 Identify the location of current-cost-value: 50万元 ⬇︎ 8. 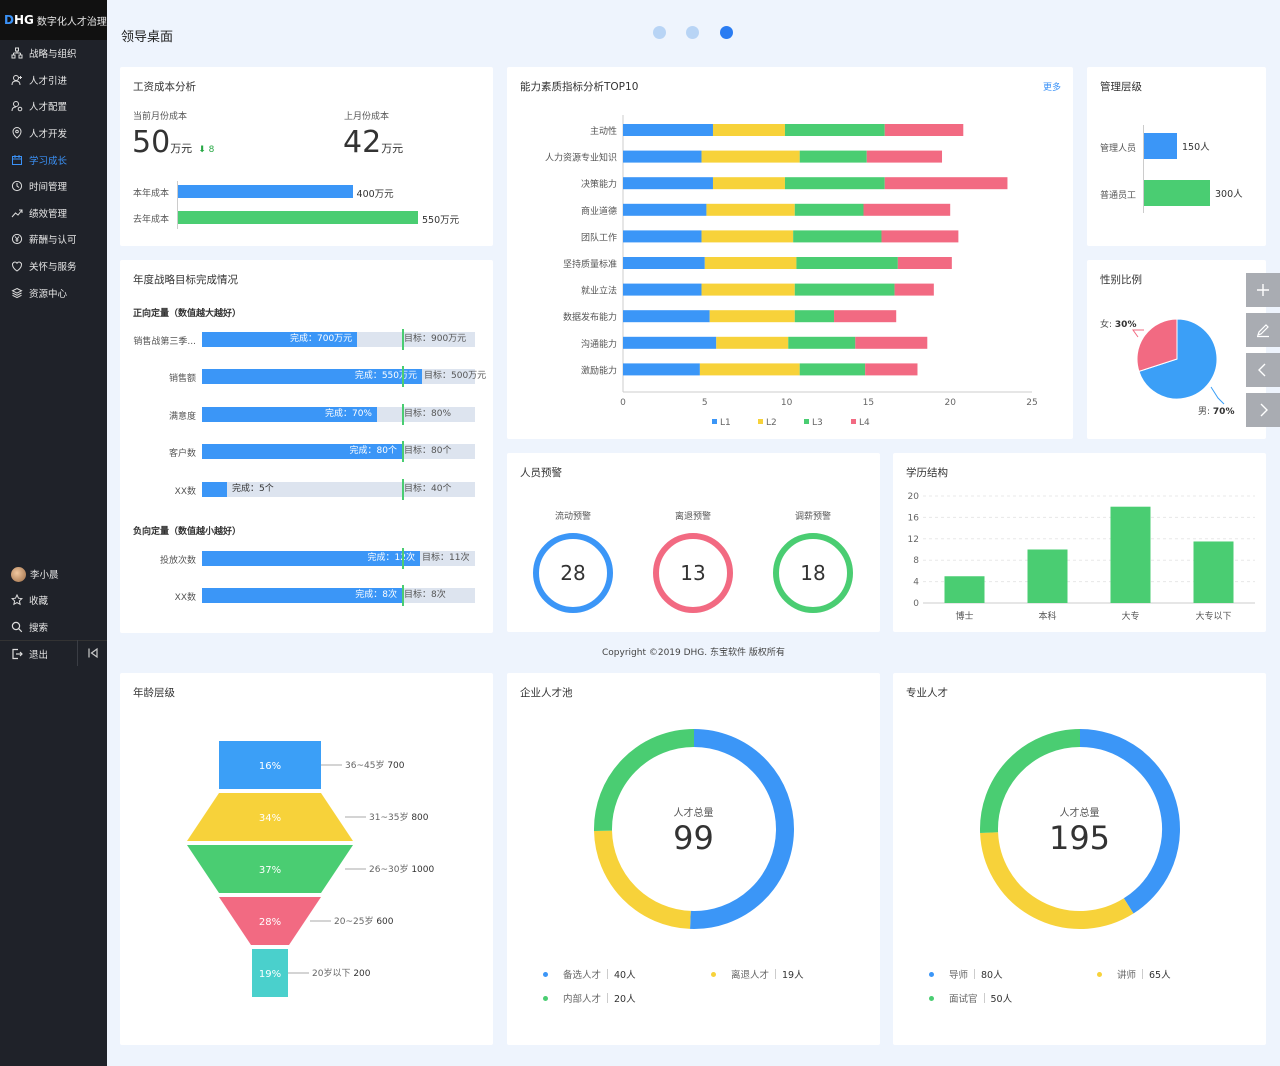
(173, 142).